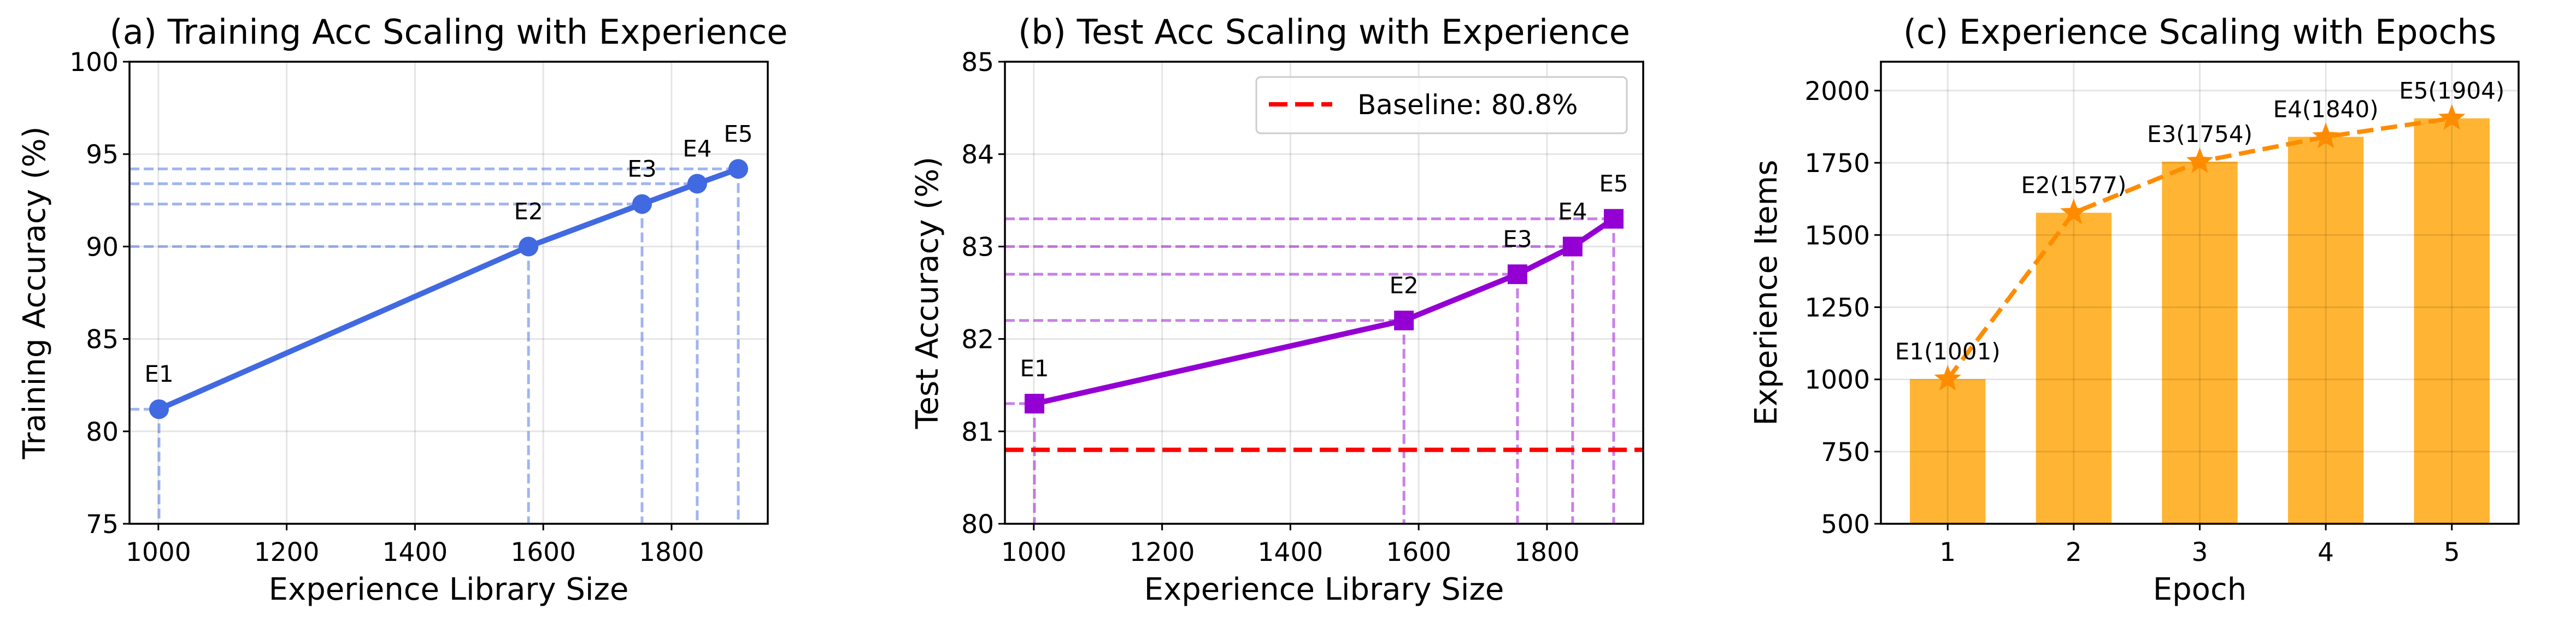 This screenshot has height=627, width=2576. I want to click on x-tick-label: 5, so click(2452, 552).